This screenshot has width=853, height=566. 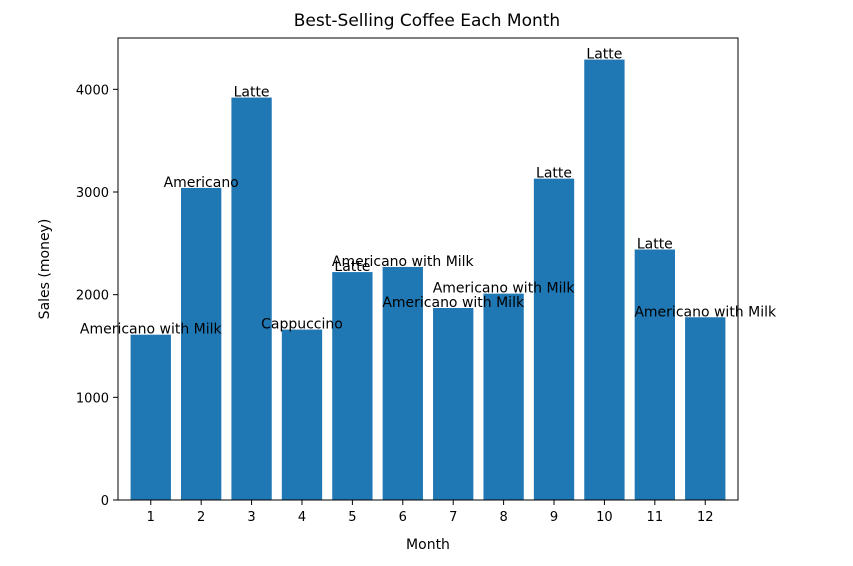 I want to click on x-axis-label: Month, so click(x=428, y=545).